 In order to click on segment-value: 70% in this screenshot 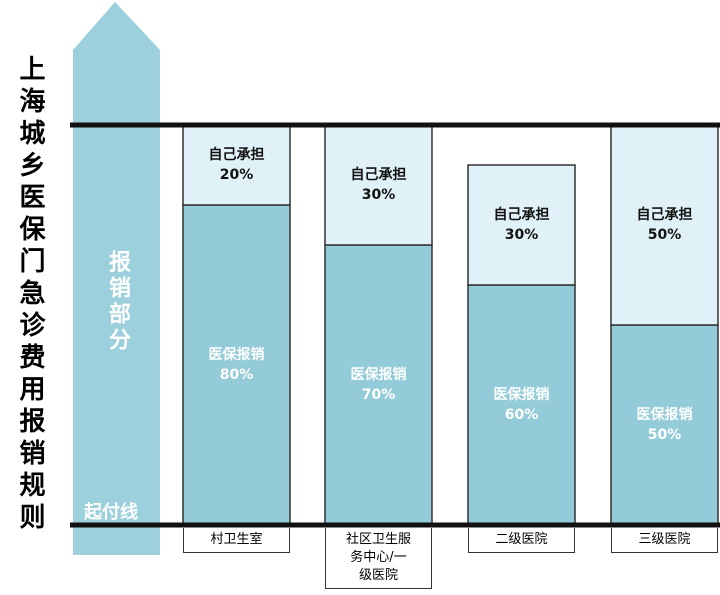, I will do `click(379, 395)`.